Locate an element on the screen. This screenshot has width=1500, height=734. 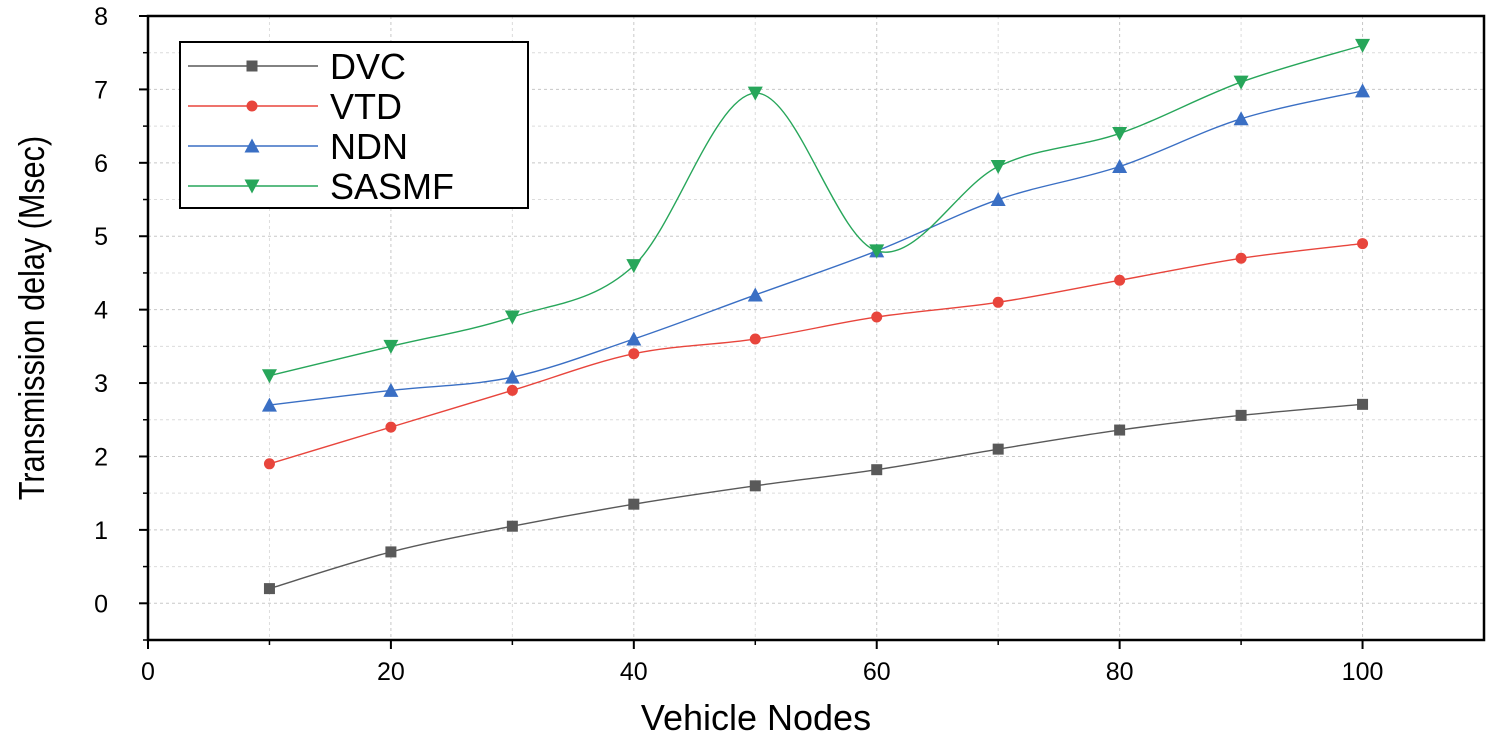
legend-marker-ndn is located at coordinates (252, 145).